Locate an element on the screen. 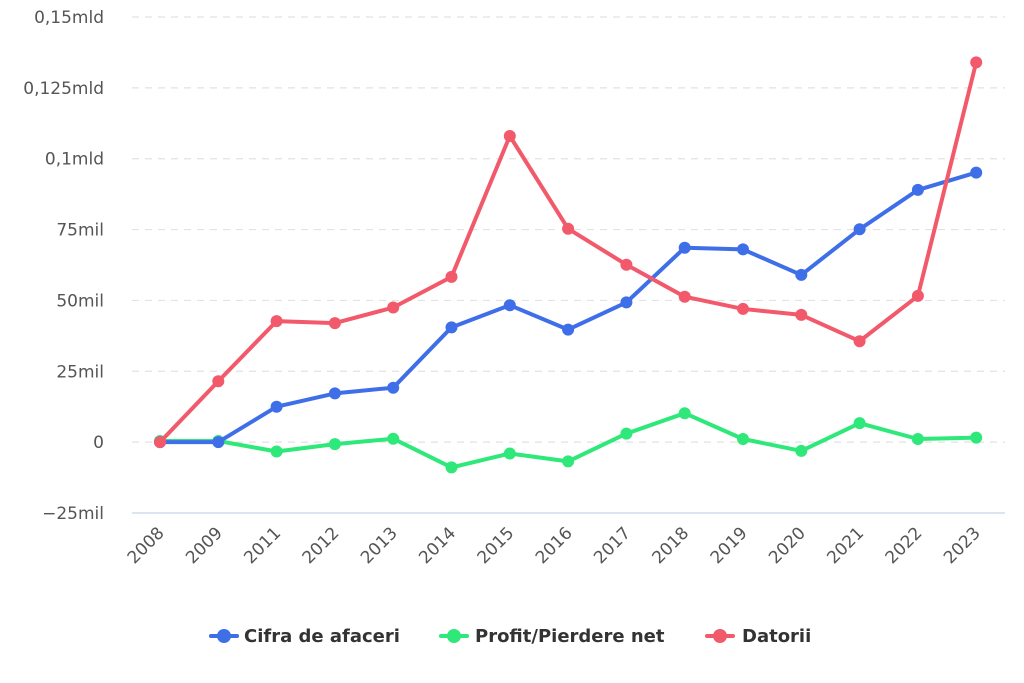 This screenshot has width=1024, height=683. legend-label: Datorii is located at coordinates (776, 636).